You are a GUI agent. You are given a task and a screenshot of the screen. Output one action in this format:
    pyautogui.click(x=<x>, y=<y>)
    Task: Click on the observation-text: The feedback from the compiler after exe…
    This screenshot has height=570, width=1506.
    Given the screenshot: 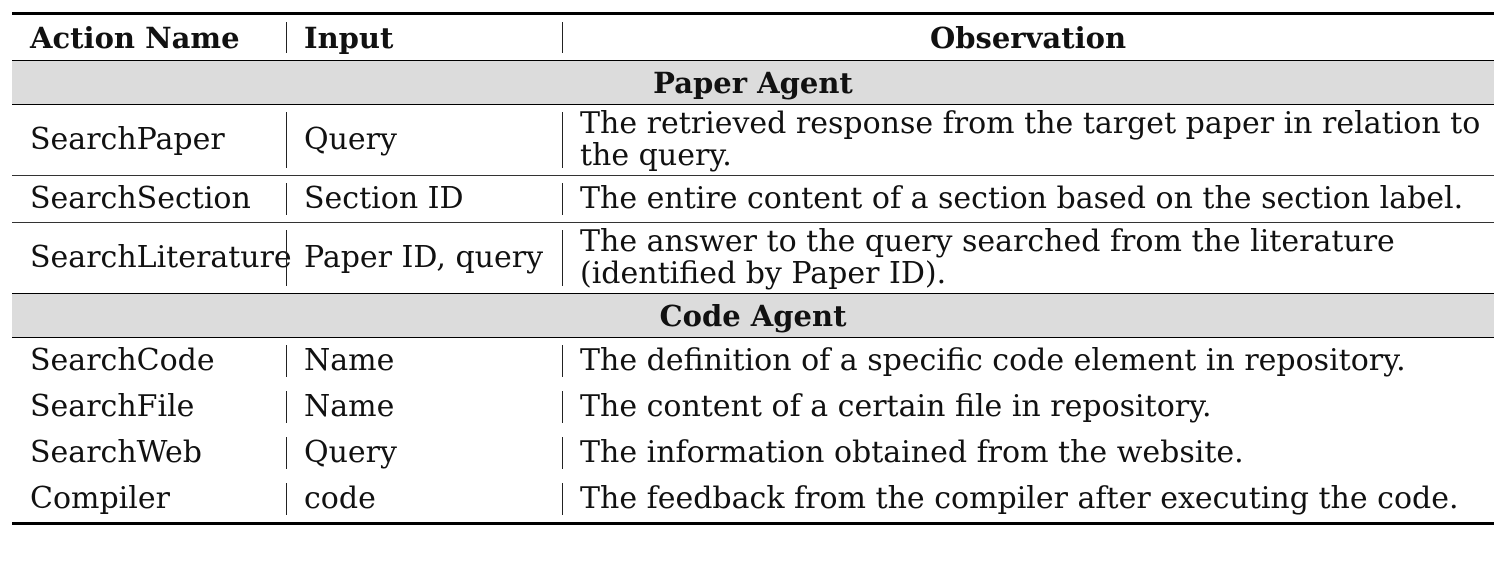 What is the action you would take?
    pyautogui.click(x=1019, y=498)
    